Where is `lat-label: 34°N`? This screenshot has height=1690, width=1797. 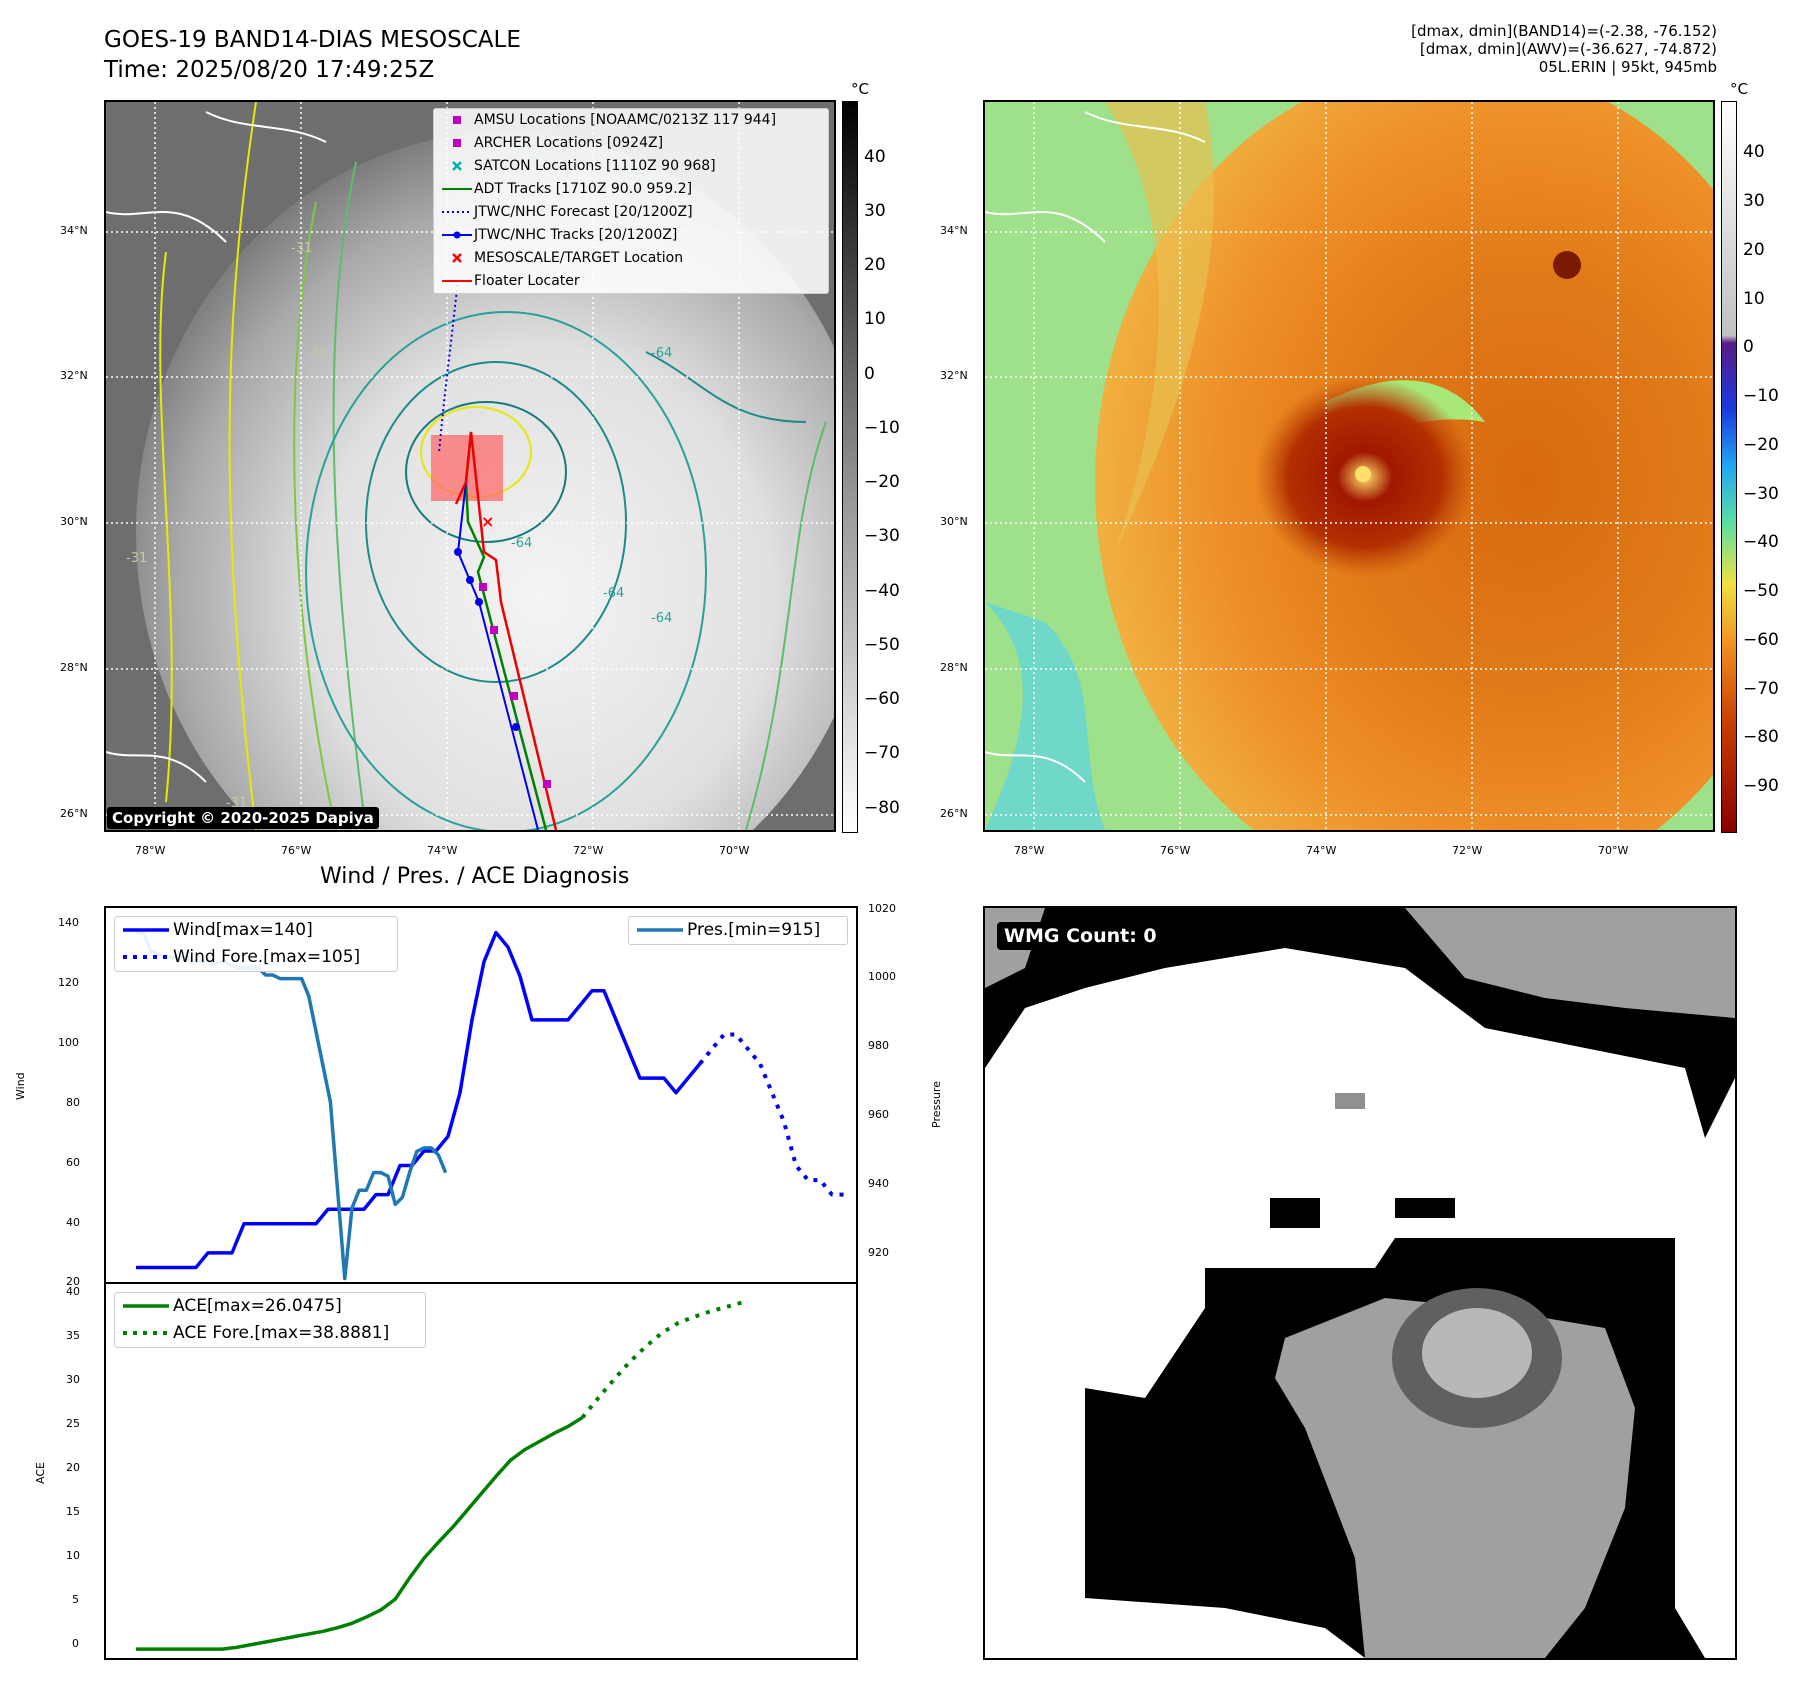
lat-label: 34°N is located at coordinates (74, 230).